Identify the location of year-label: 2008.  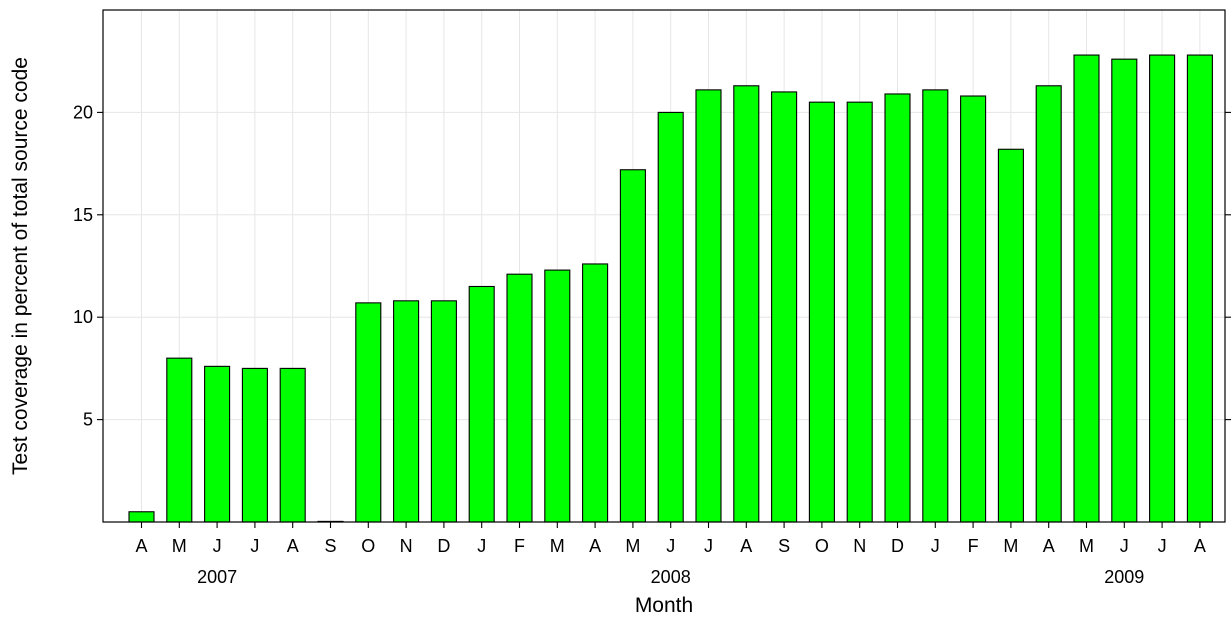
(671, 577).